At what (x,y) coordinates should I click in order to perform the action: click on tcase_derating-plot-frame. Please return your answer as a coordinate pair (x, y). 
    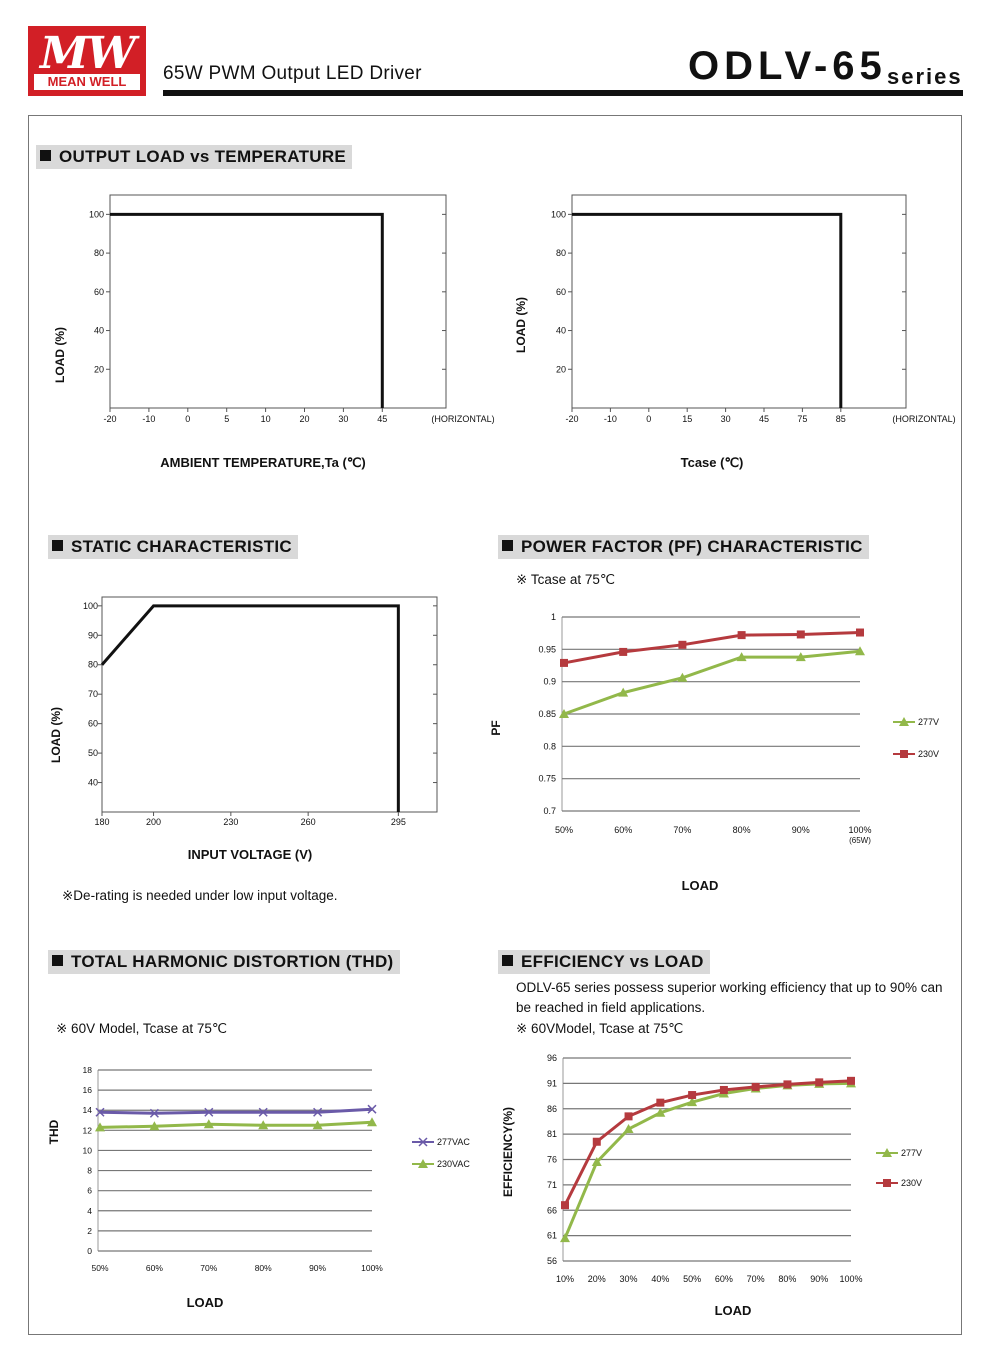
    Looking at the image, I should click on (739, 301).